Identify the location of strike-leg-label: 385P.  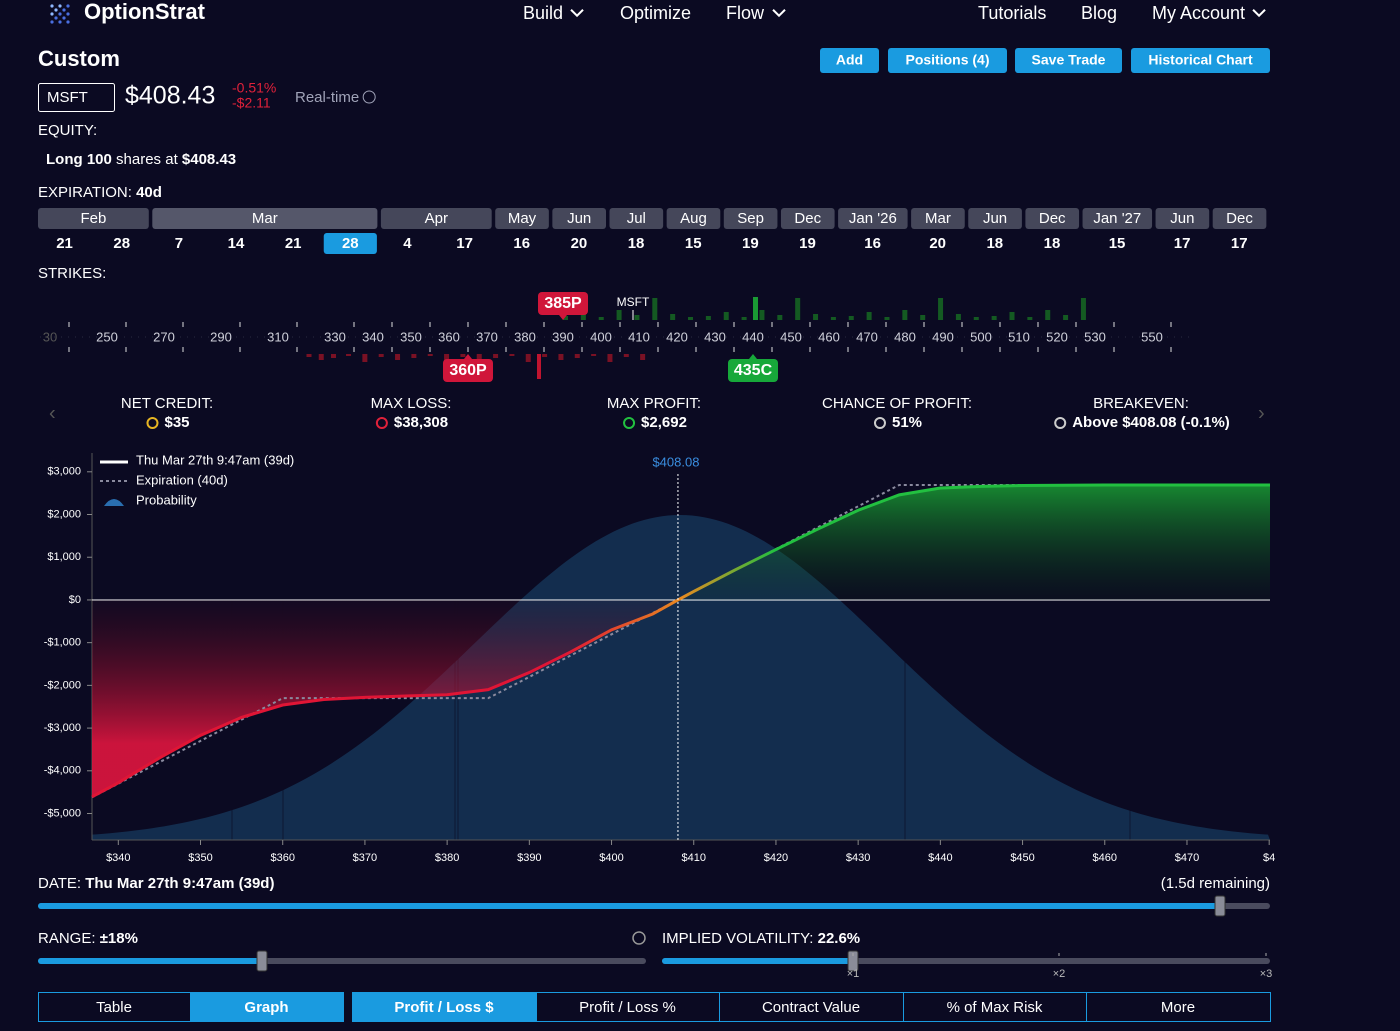
(563, 303).